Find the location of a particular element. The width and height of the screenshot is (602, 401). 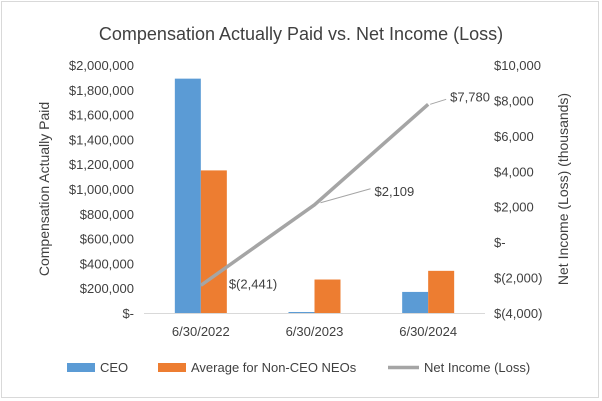

left-tick-label: $1,000,000 is located at coordinates (101, 189).